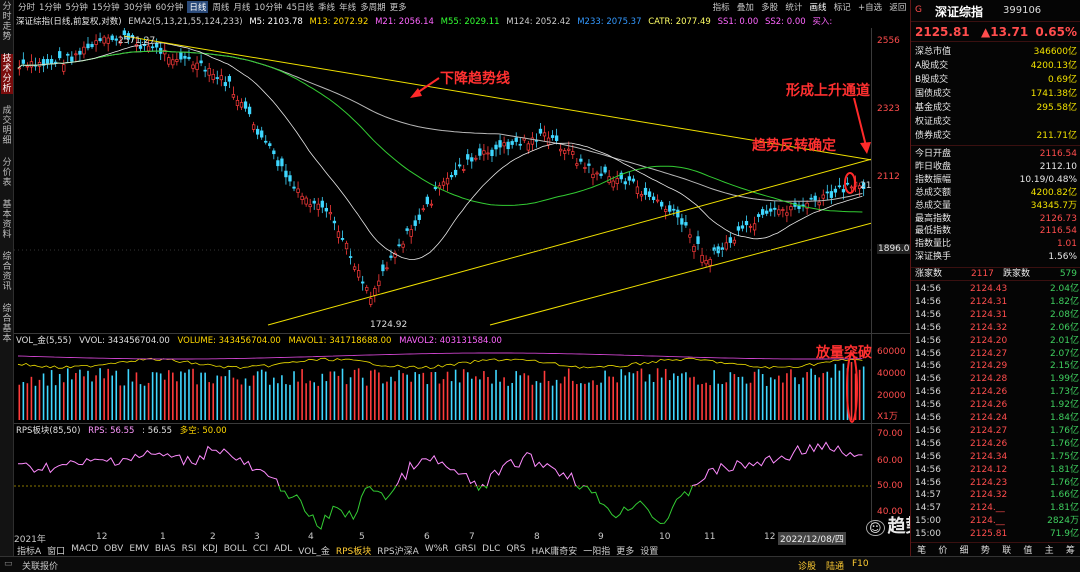 Image resolution: width=1080 pixels, height=572 pixels. Describe the element at coordinates (997, 521) in the screenshot. I see `tick-row: 15:00 2124.__ 2824万` at that location.